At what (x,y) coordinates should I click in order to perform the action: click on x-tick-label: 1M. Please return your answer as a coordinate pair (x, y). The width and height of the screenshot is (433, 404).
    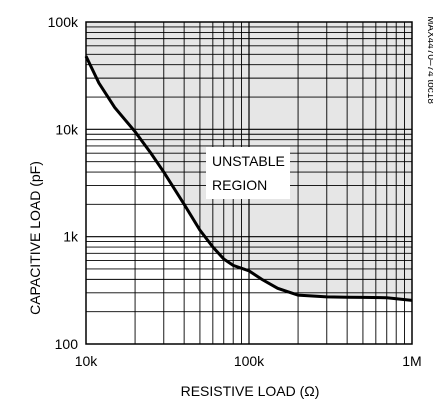
    Looking at the image, I should click on (411, 361).